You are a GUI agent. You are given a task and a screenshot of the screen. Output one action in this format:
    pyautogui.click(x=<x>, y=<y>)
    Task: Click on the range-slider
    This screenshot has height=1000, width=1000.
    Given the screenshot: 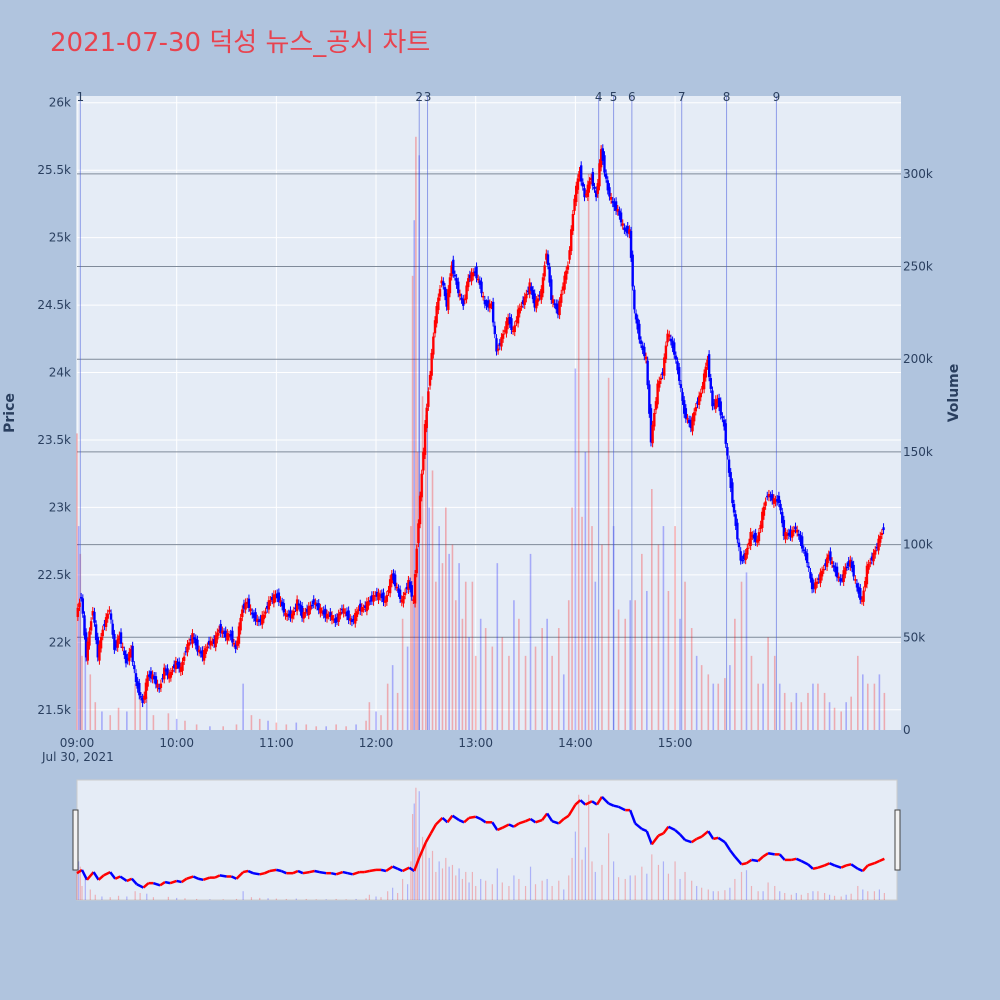 What is the action you would take?
    pyautogui.click(x=487, y=840)
    